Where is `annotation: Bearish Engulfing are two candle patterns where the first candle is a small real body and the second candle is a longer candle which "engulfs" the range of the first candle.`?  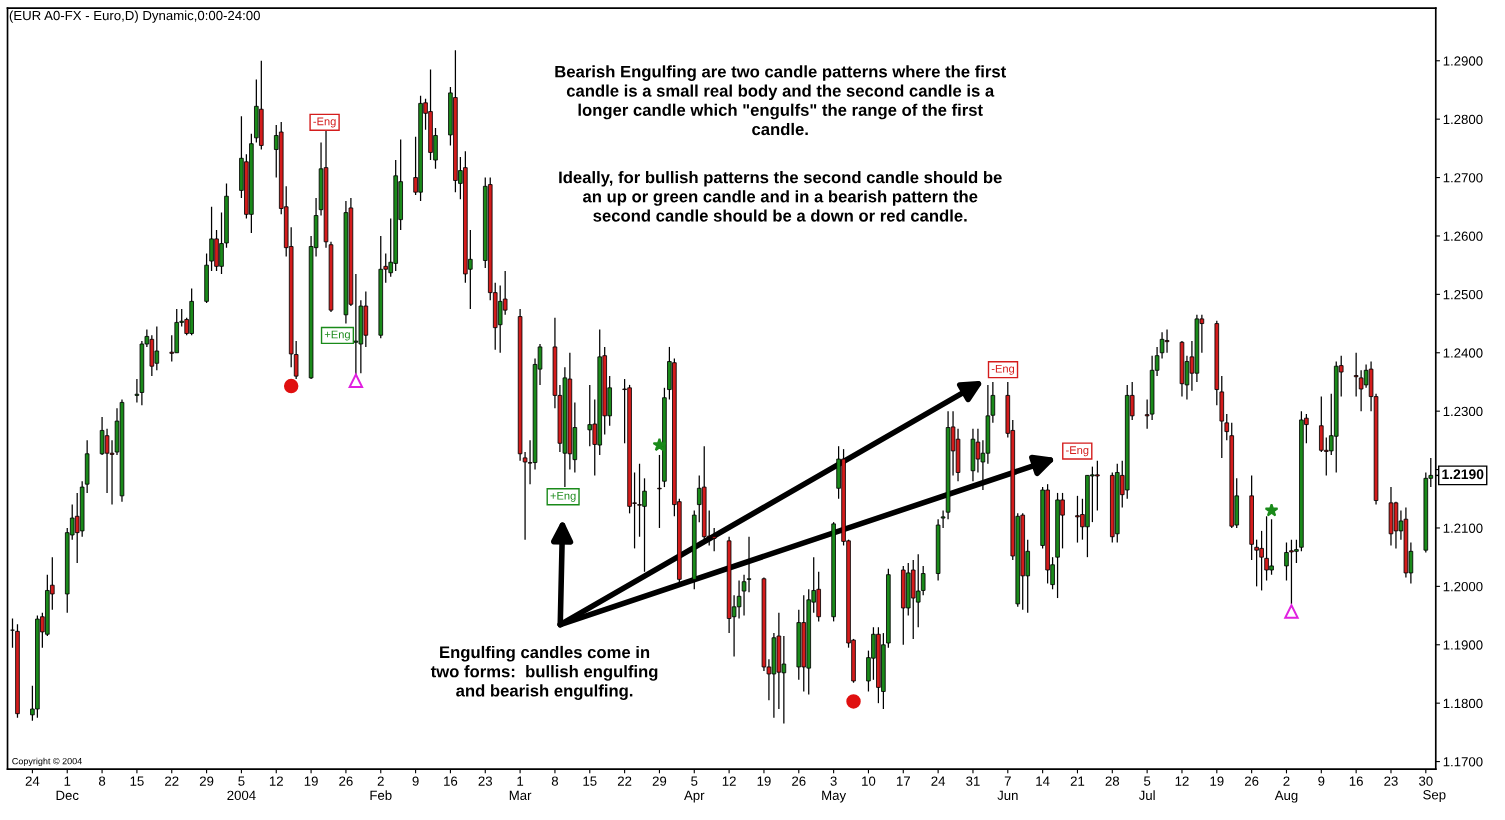
annotation: Bearish Engulfing are two candle patterns where the first candle is a small real body and the second candle is a longer candle which "engulfs" the range of the first candle. is located at coordinates (780, 100).